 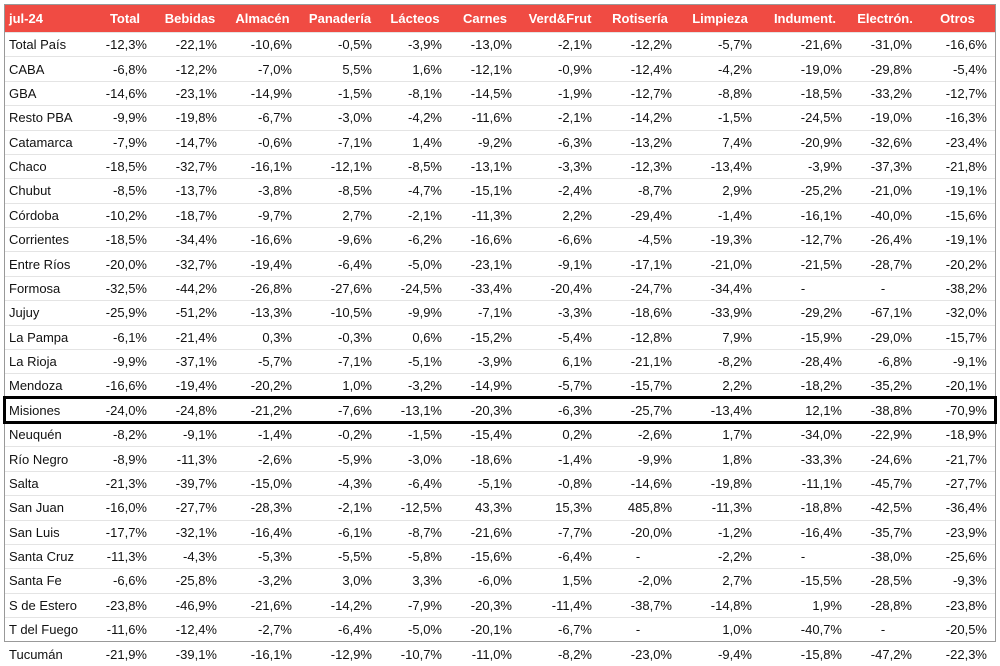 What do you see at coordinates (805, 69) in the screenshot?
I see `cell: -19,0%` at bounding box center [805, 69].